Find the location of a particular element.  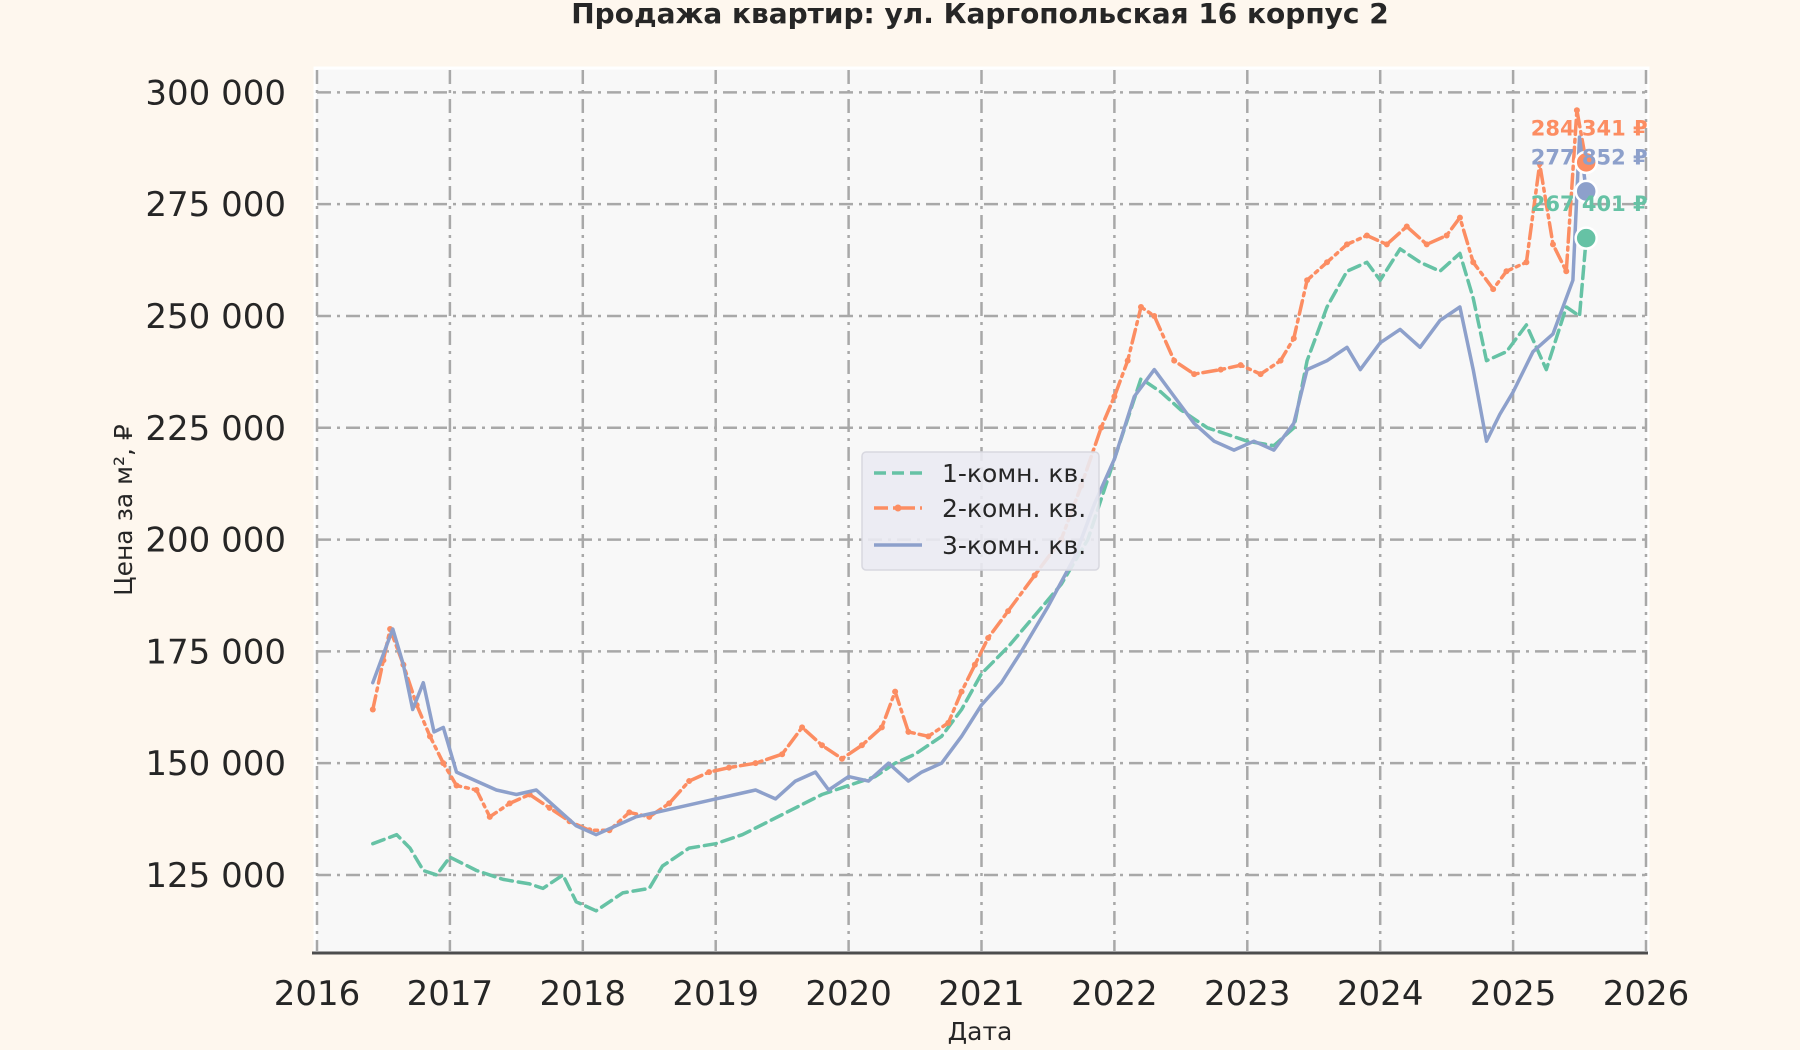

x-tick-label: 2021 is located at coordinates (981, 994).